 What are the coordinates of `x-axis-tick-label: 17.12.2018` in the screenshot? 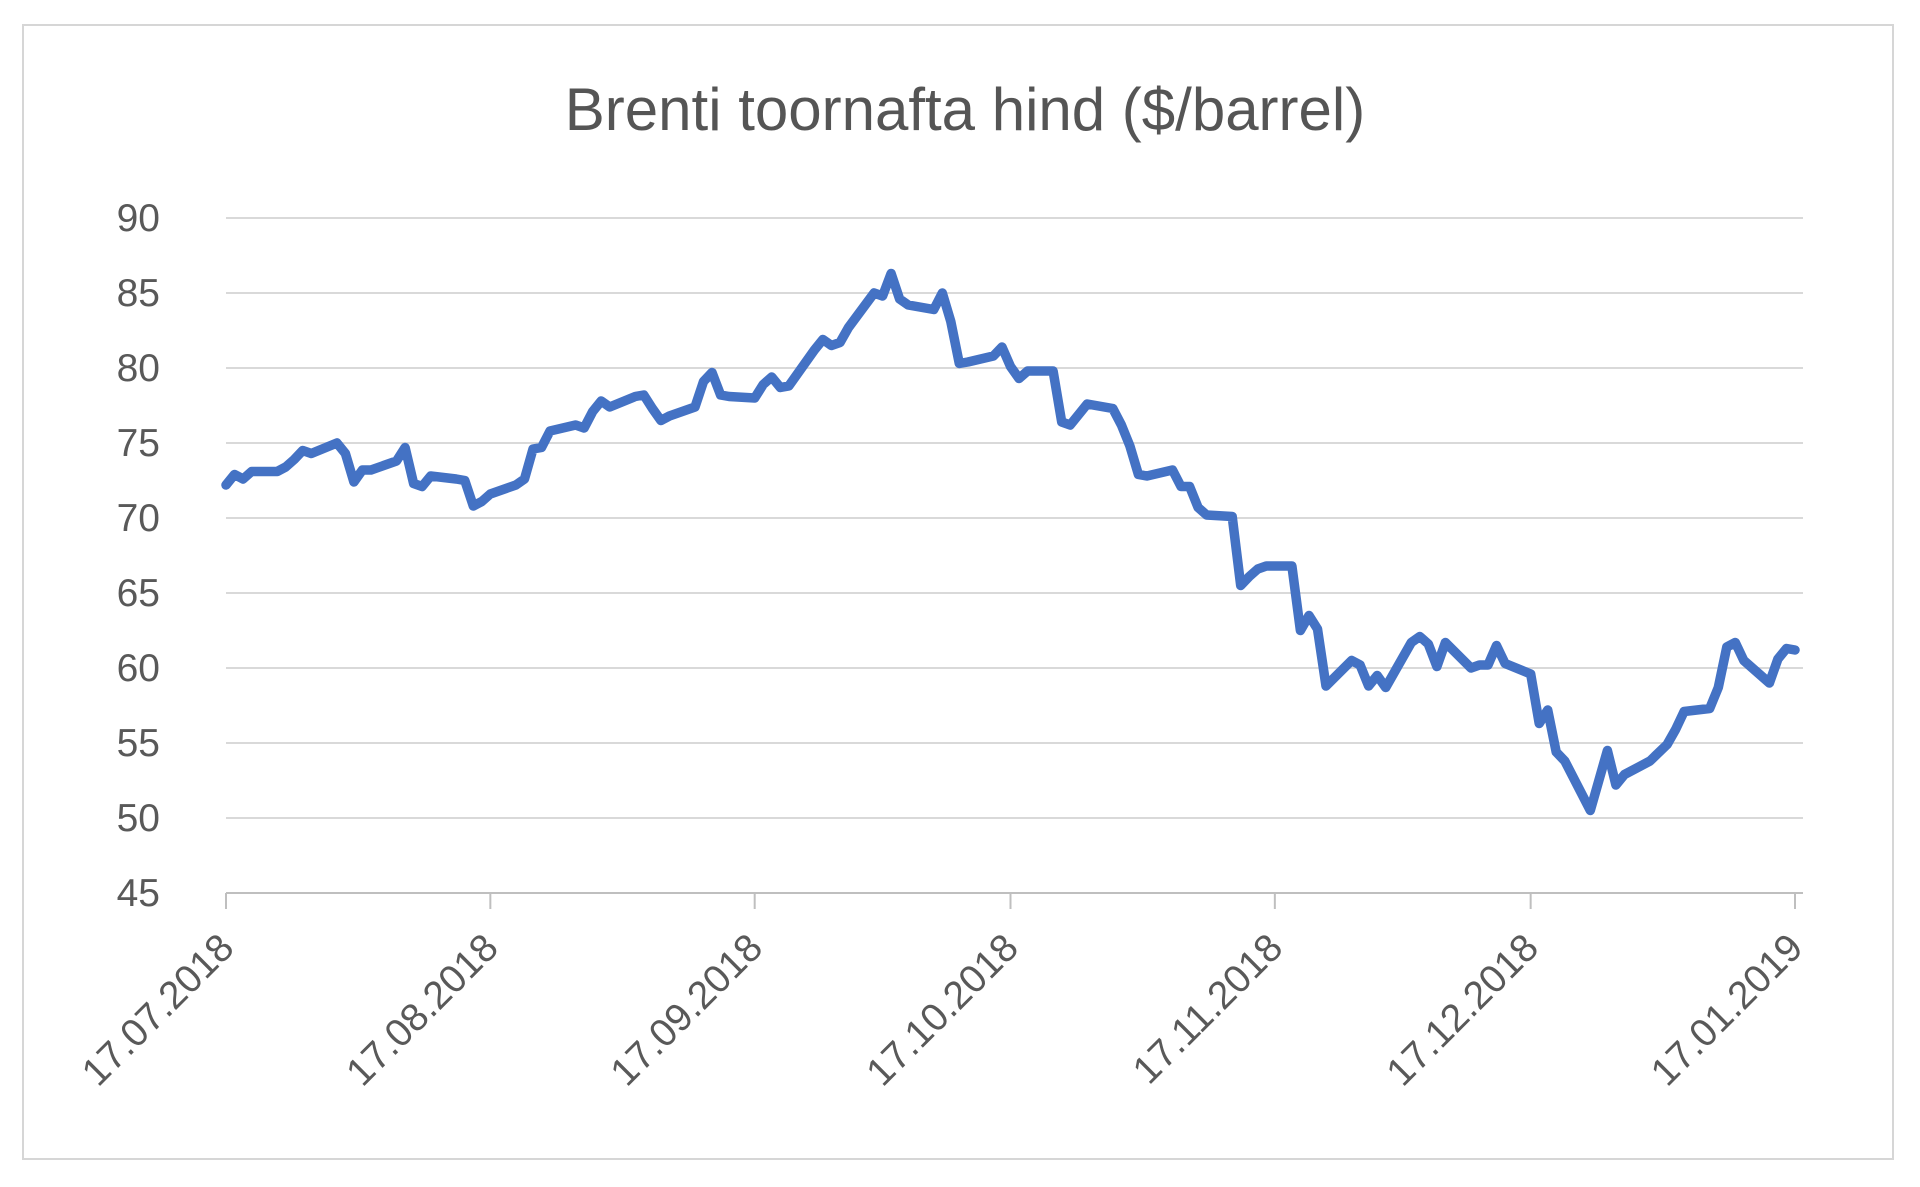 It's located at (1463, 1010).